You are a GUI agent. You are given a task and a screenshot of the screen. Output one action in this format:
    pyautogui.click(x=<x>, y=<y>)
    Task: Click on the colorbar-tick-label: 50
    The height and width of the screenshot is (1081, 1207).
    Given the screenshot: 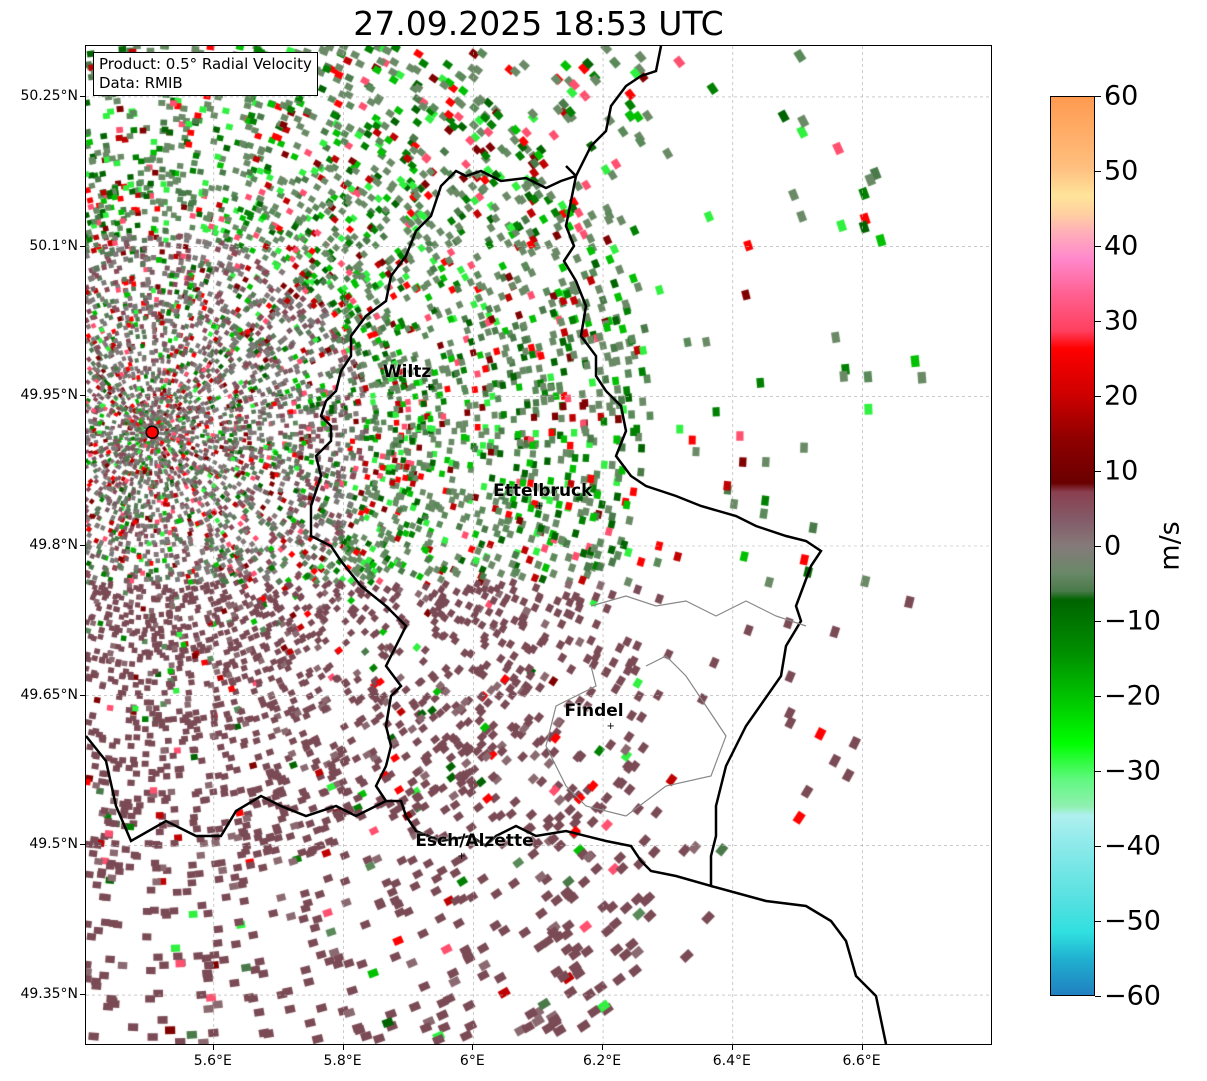 What is the action you would take?
    pyautogui.click(x=1121, y=171)
    